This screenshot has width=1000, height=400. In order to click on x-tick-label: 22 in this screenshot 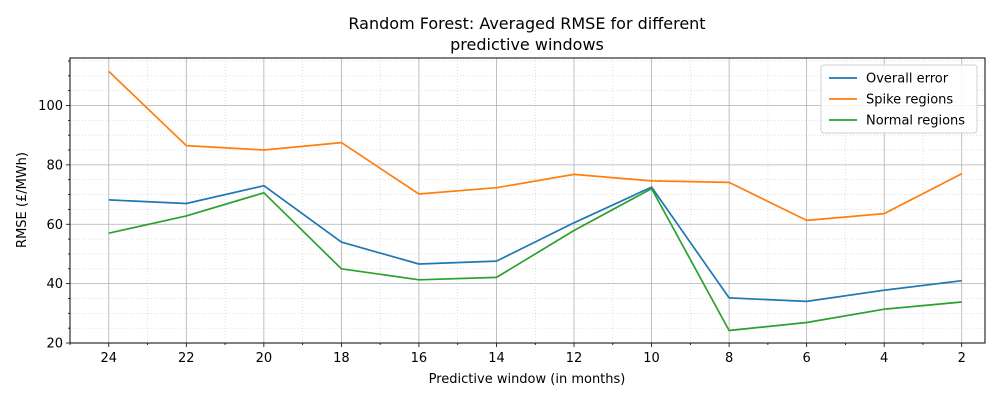, I will do `click(186, 358)`.